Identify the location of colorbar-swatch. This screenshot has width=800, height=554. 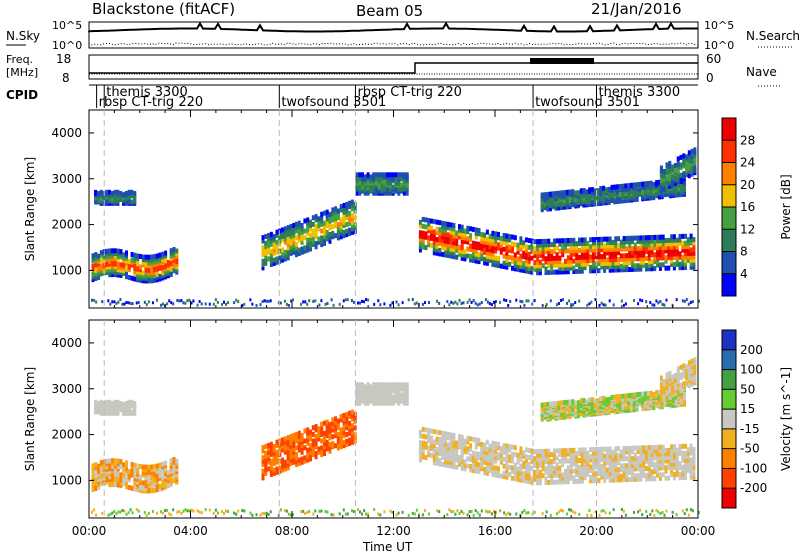
(729, 218).